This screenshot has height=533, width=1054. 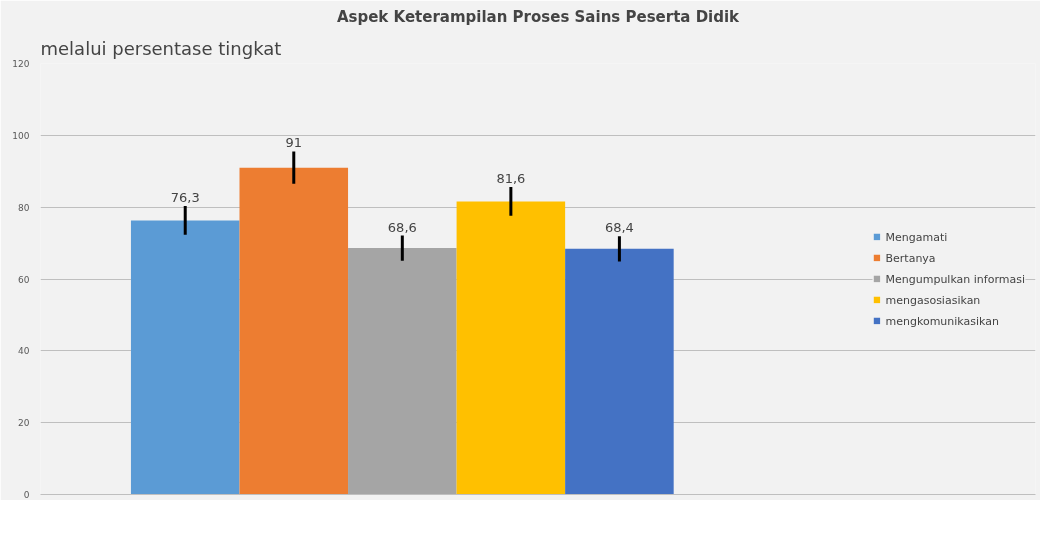 What do you see at coordinates (21, 64) in the screenshot?
I see `y-tick-label: 120` at bounding box center [21, 64].